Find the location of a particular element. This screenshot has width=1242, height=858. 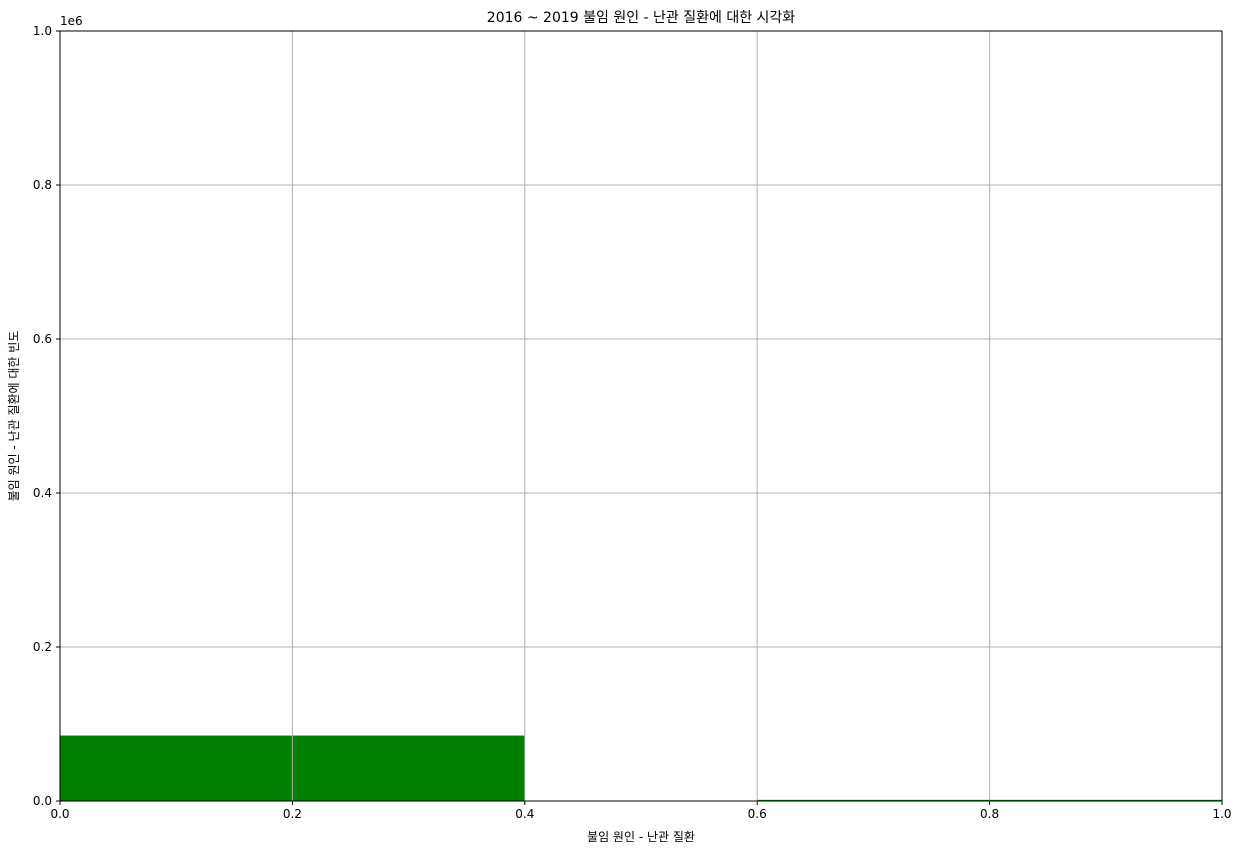

y-axis-label: 불임 원인 - 난관 질환에 대한 빈도 is located at coordinates (14, 416).